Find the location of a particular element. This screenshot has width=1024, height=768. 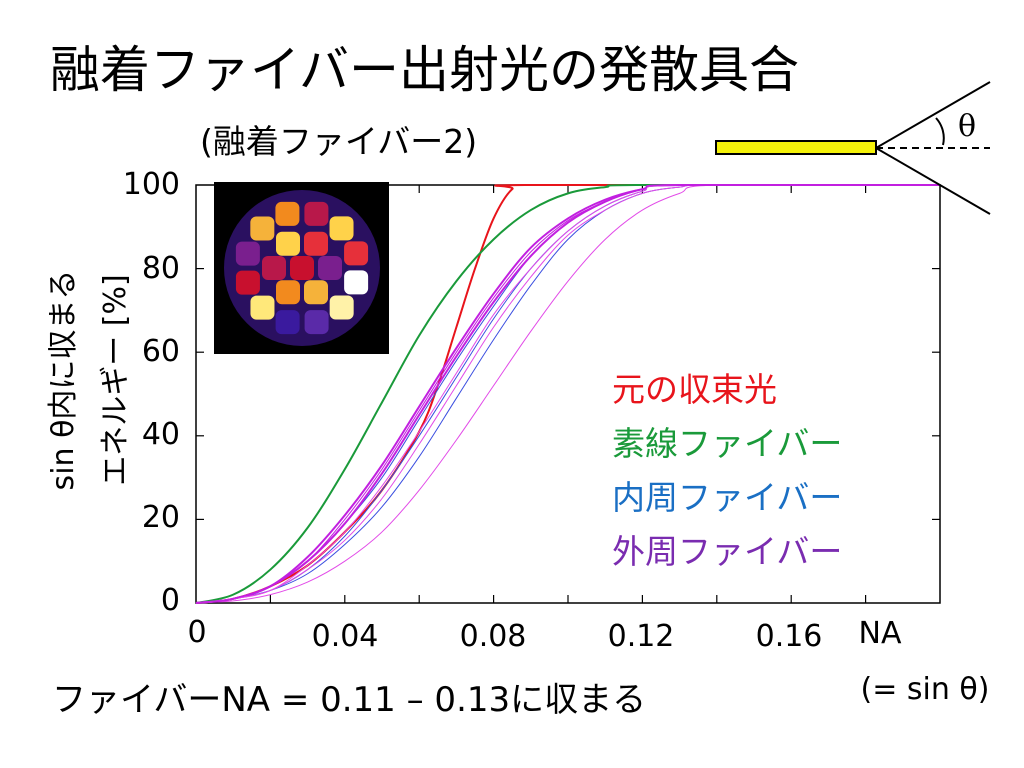

x-tick-label: 0.16 is located at coordinates (789, 636).